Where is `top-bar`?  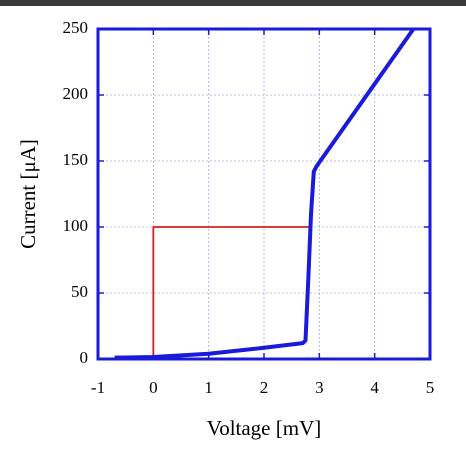
top-bar is located at coordinates (233, 3).